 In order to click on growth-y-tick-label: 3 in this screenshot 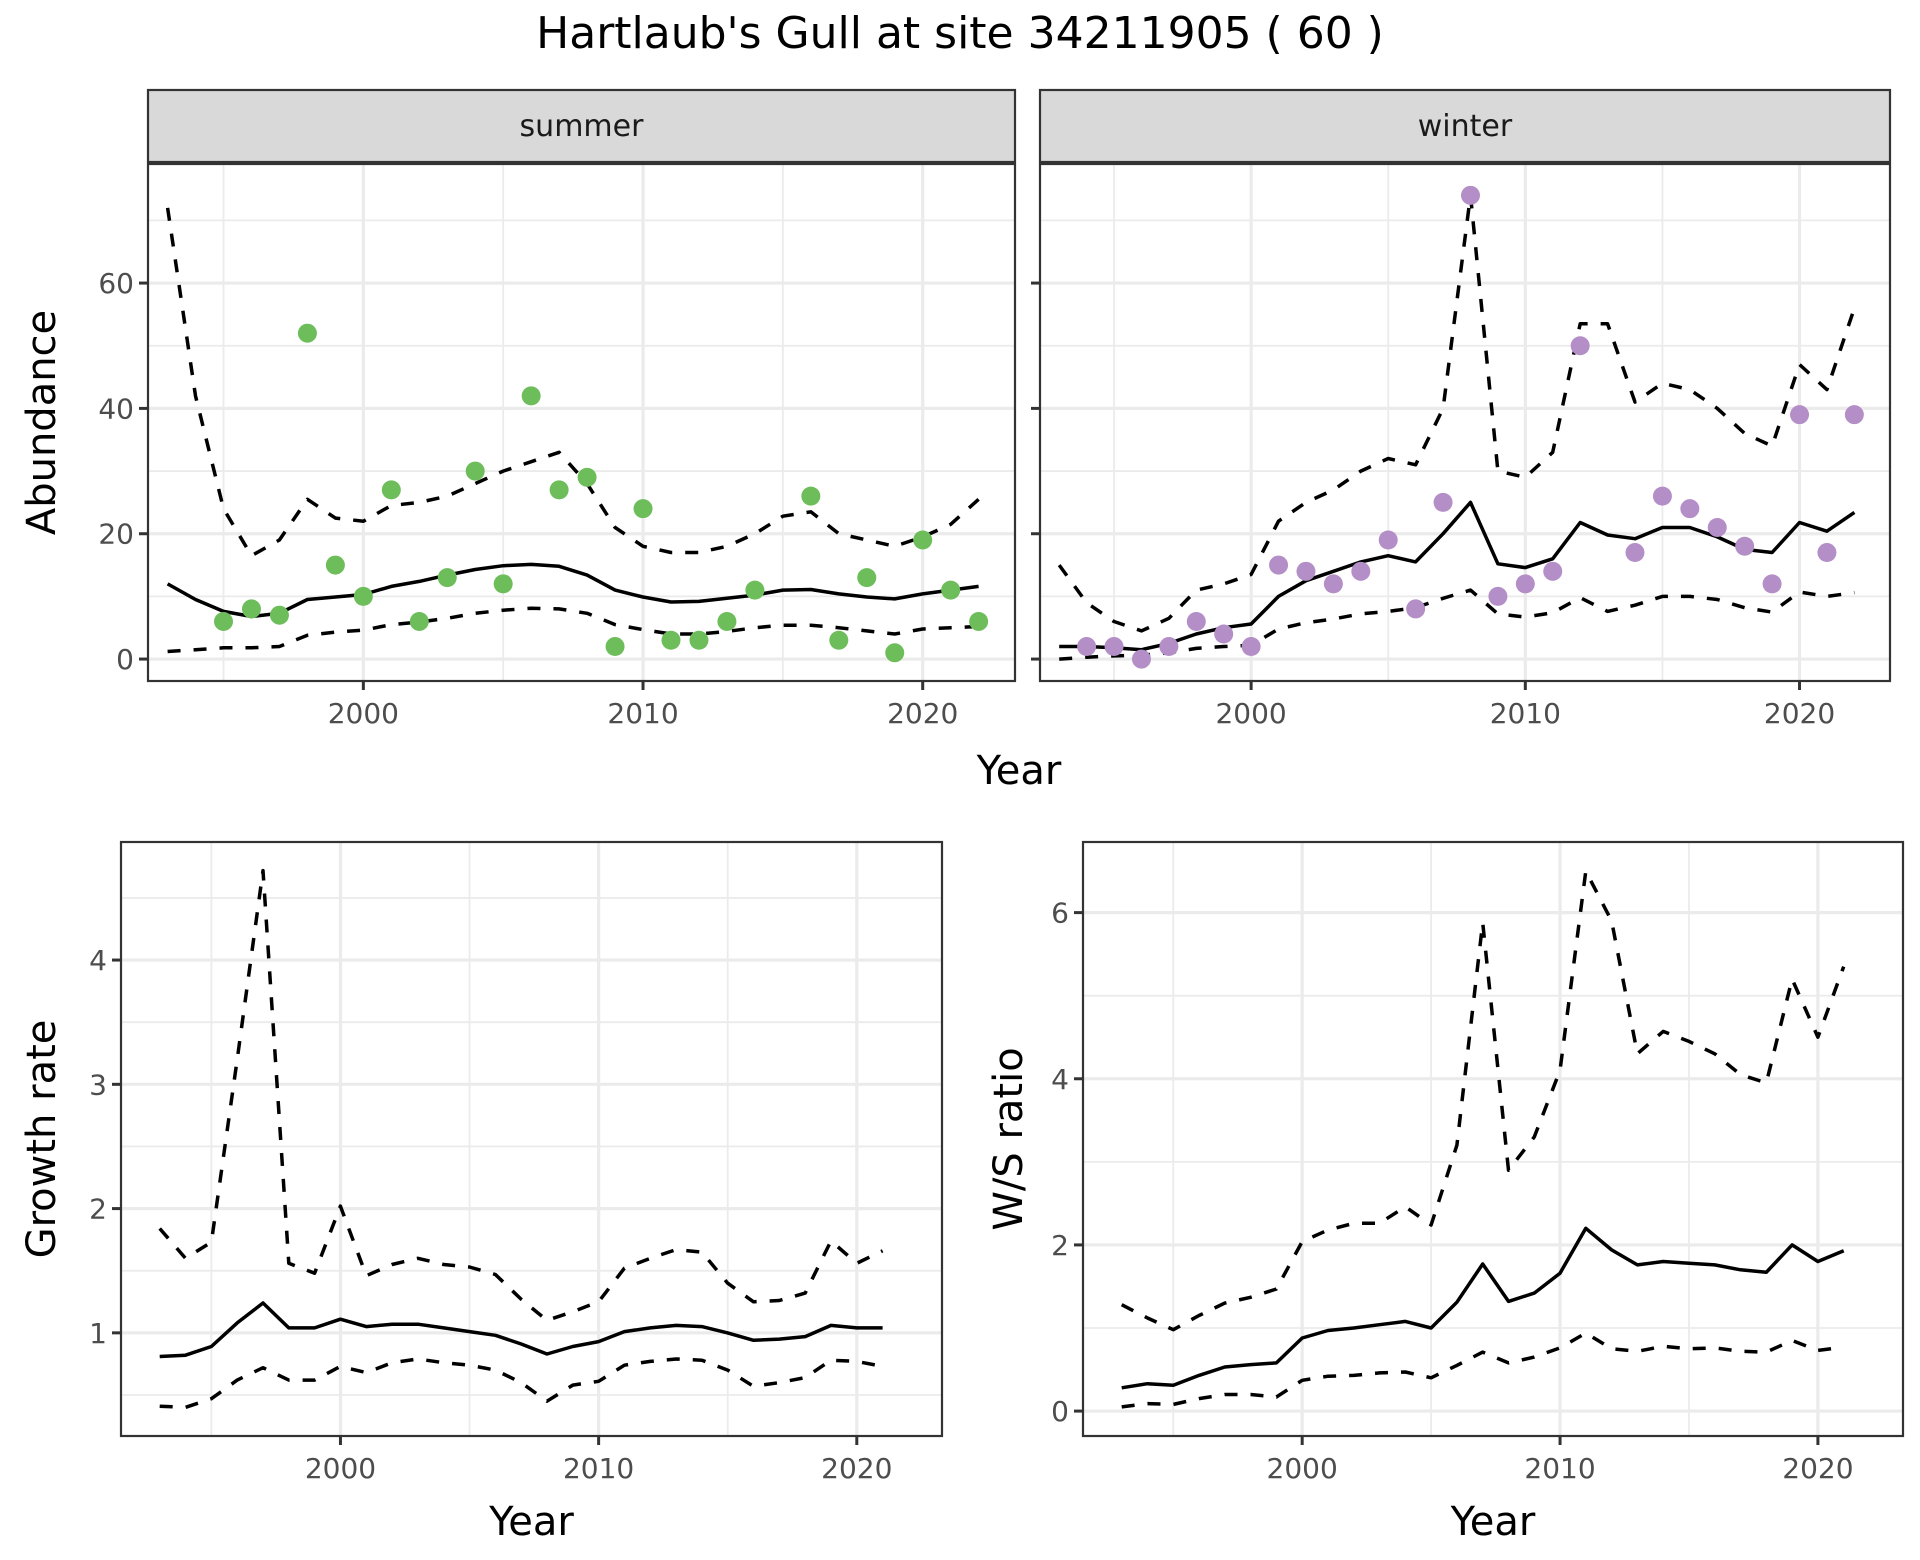, I will do `click(98, 1084)`.